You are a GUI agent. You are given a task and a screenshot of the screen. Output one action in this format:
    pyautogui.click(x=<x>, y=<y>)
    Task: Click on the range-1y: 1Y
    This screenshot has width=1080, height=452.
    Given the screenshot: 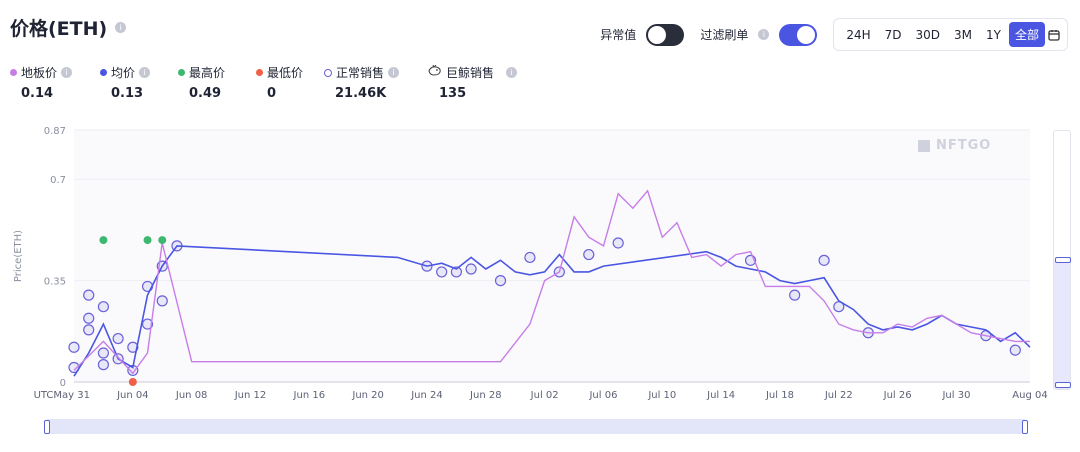 What is the action you would take?
    pyautogui.click(x=993, y=34)
    